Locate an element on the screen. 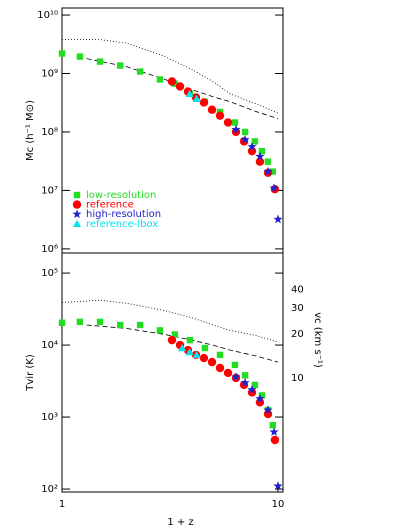  y2-tick-label: 30 is located at coordinates (297, 308).